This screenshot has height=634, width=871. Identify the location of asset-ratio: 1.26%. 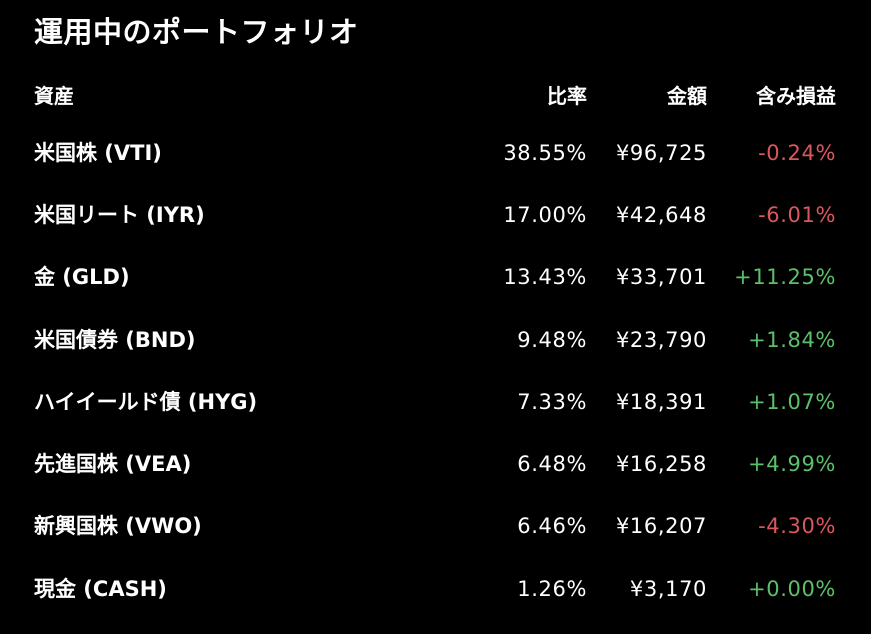
(552, 589).